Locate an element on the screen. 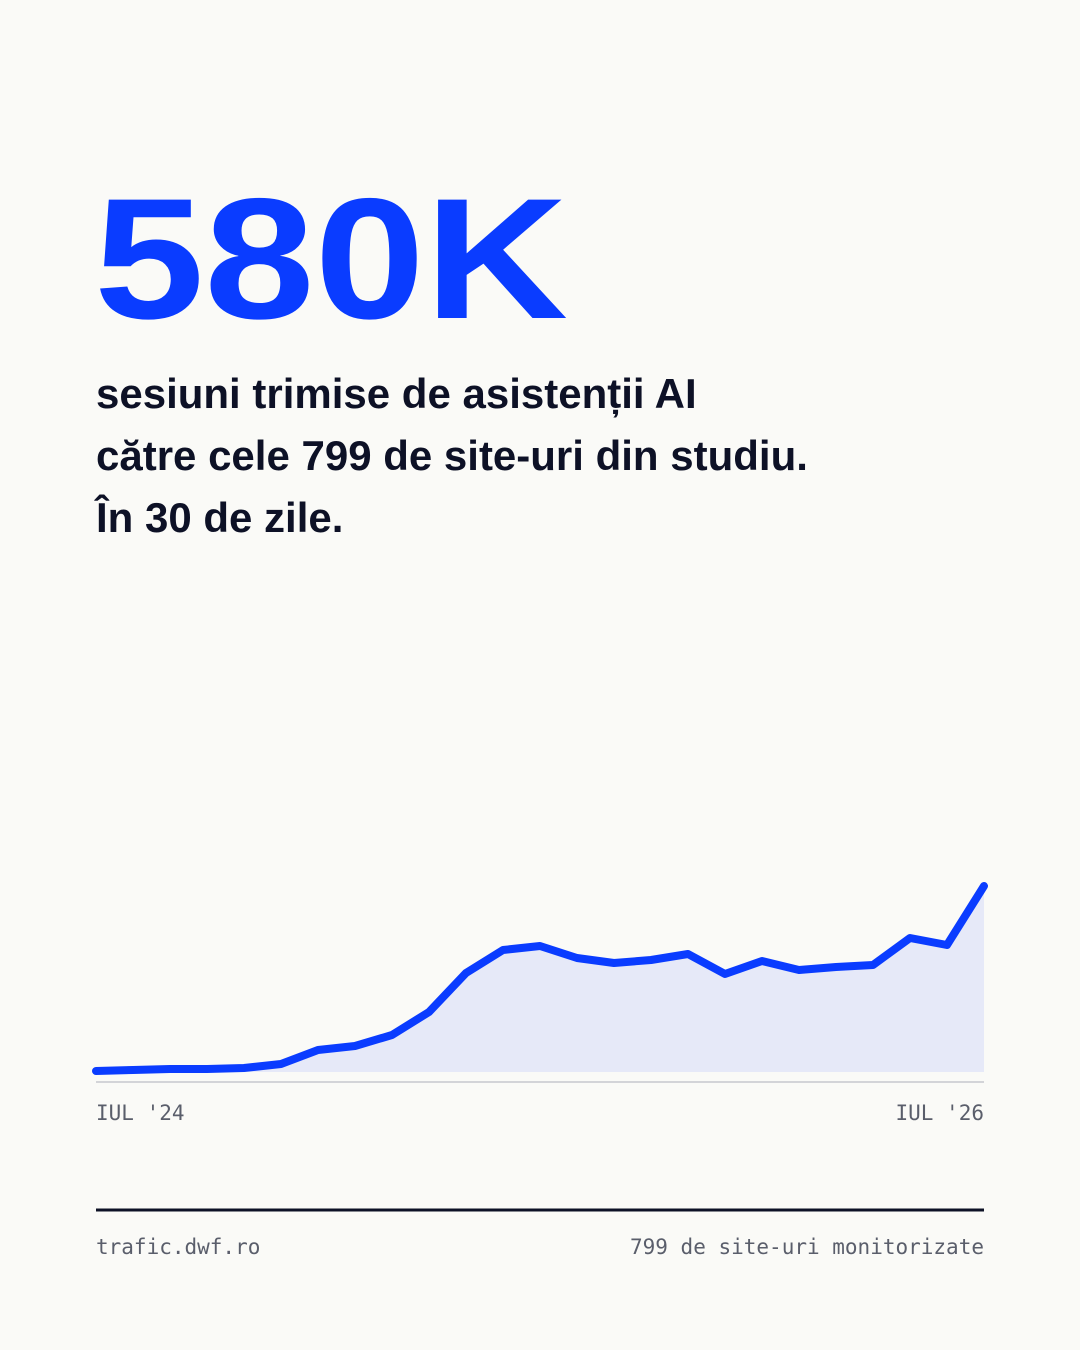  x-tick-label: IUL '24 is located at coordinates (140, 1113).